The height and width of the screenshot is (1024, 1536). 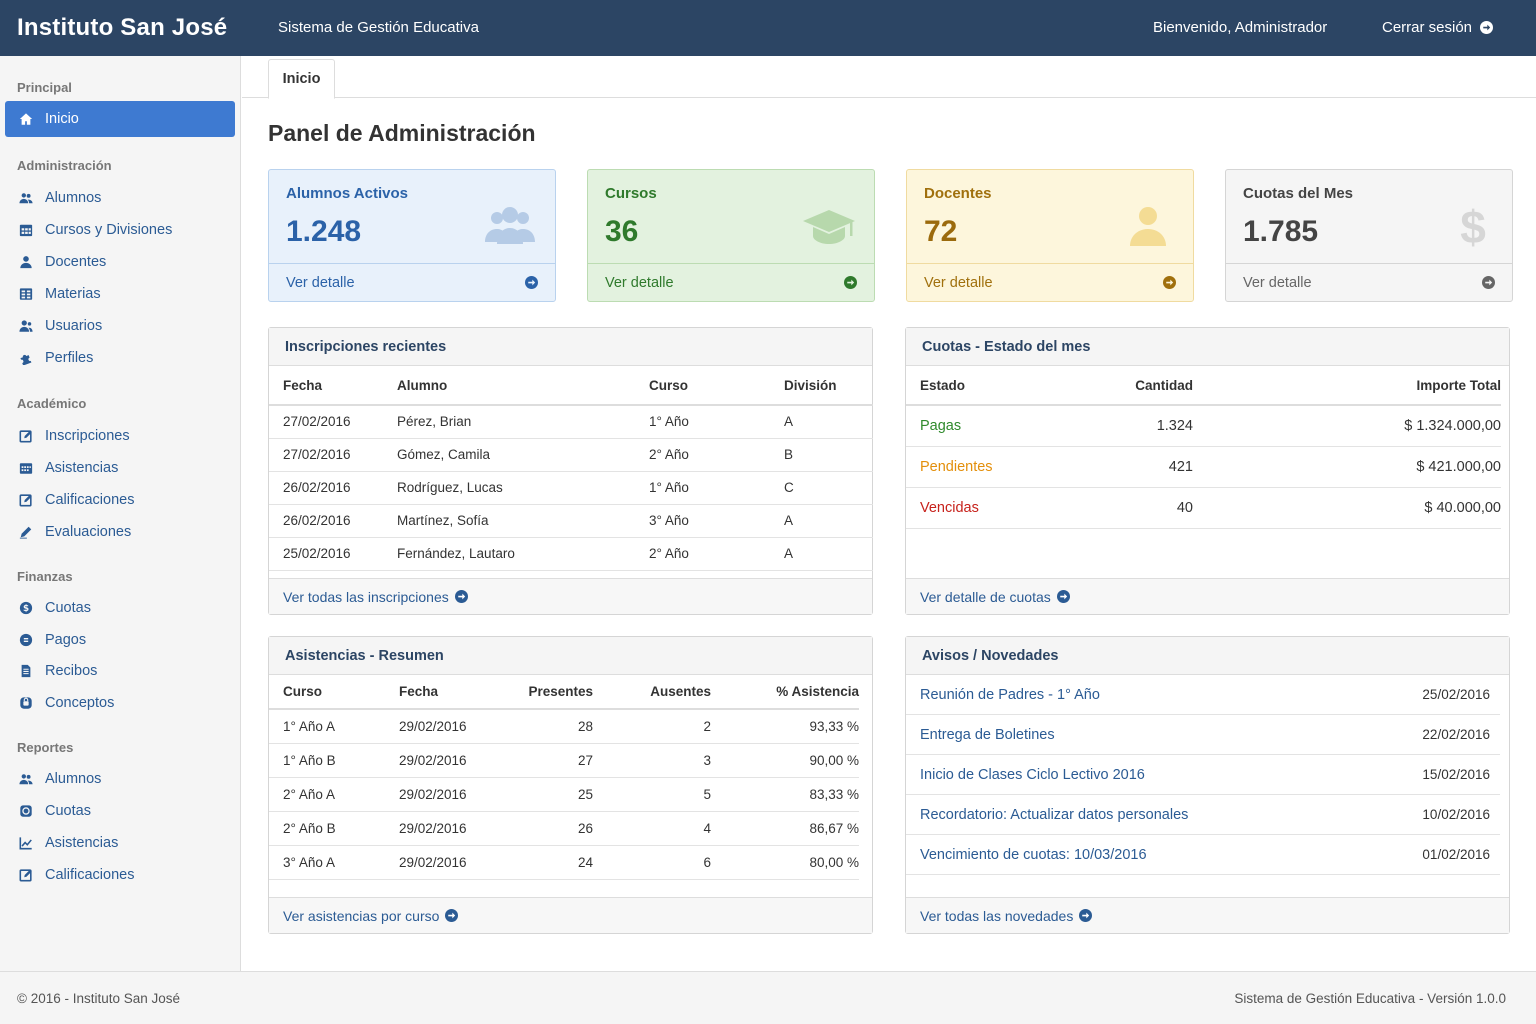 I want to click on sidebar-item-label: Perfiles, so click(x=69, y=358).